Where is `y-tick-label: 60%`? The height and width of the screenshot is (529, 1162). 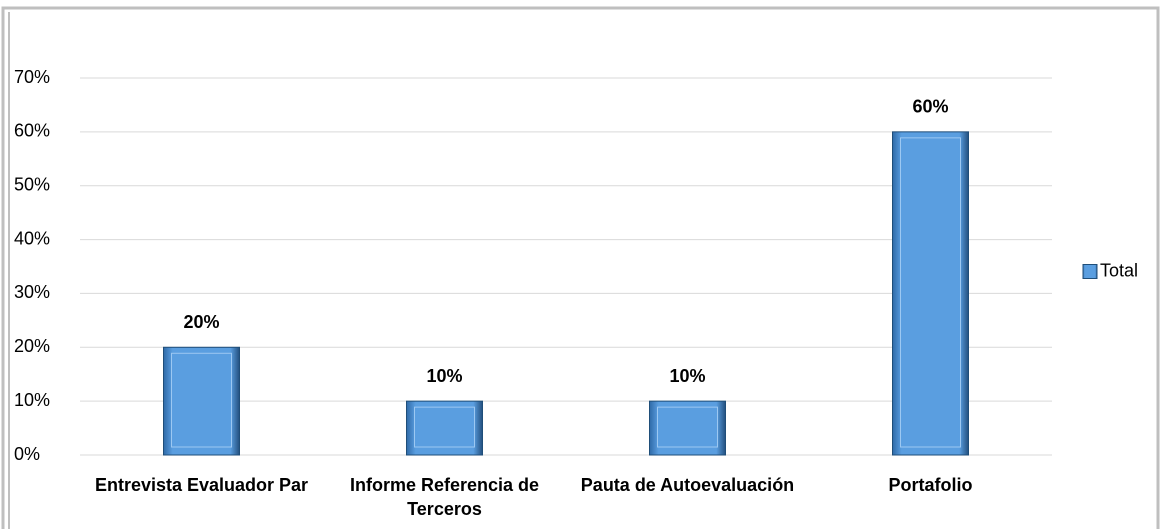 y-tick-label: 60% is located at coordinates (32, 131).